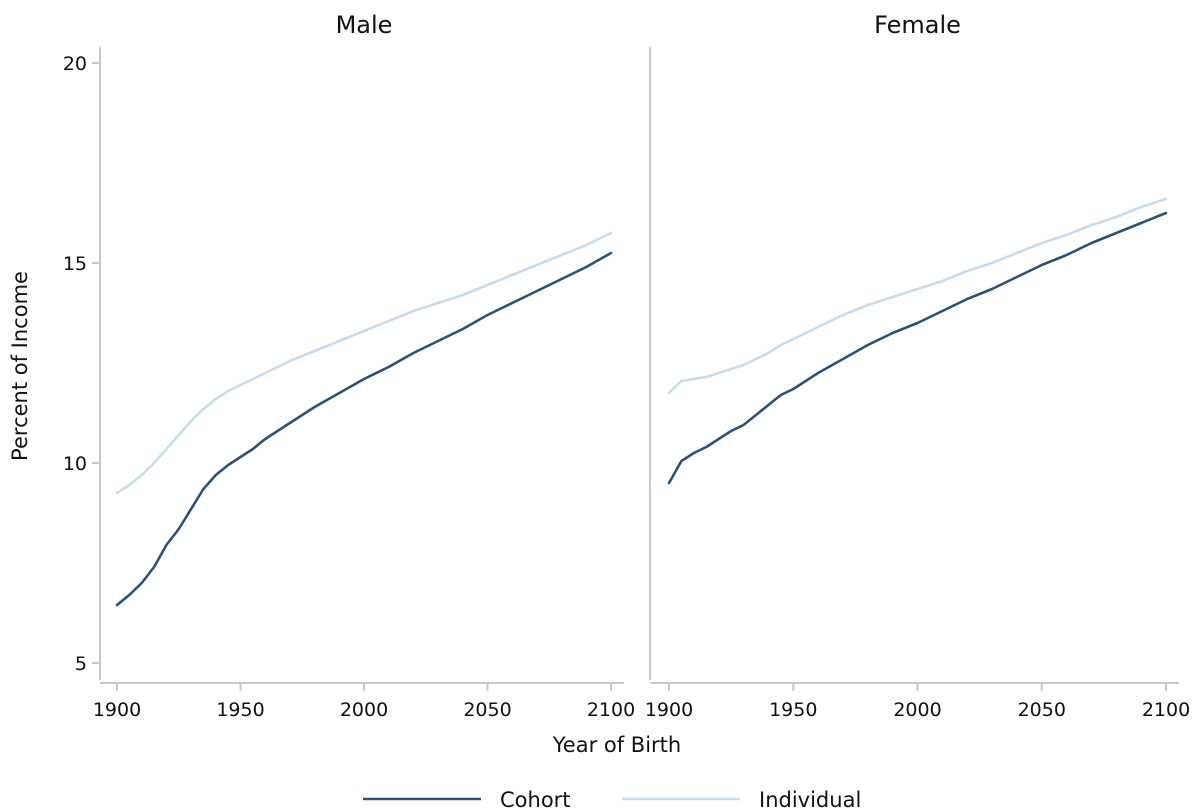  What do you see at coordinates (117, 710) in the screenshot?
I see `x-tick-label-male-1900: 1900` at bounding box center [117, 710].